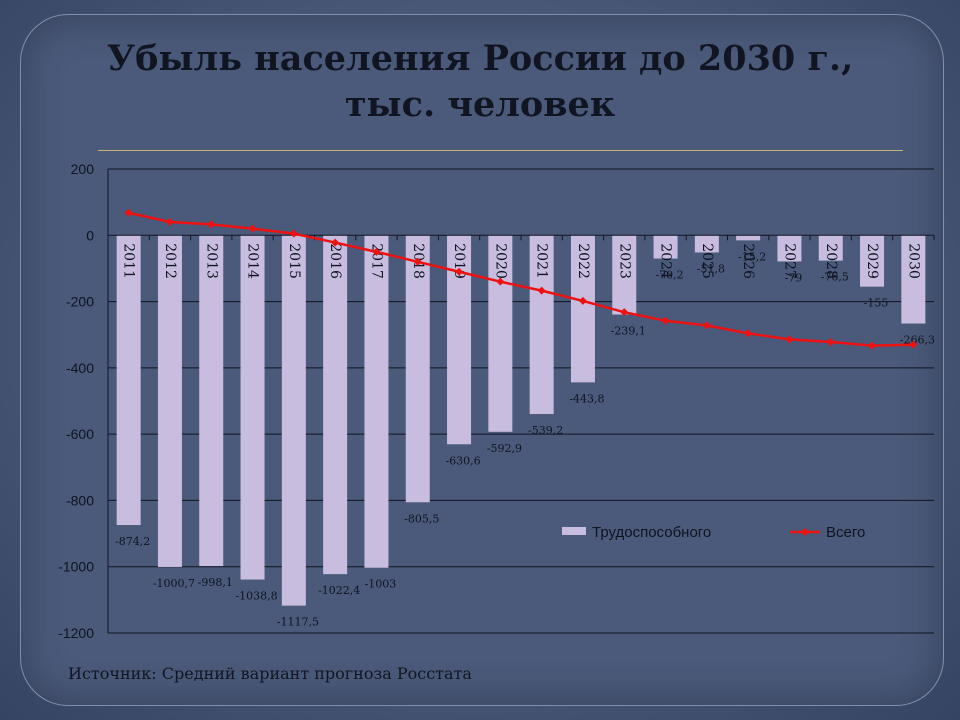 This screenshot has width=960, height=720. I want to click on data-label: -874,2, so click(132, 541).